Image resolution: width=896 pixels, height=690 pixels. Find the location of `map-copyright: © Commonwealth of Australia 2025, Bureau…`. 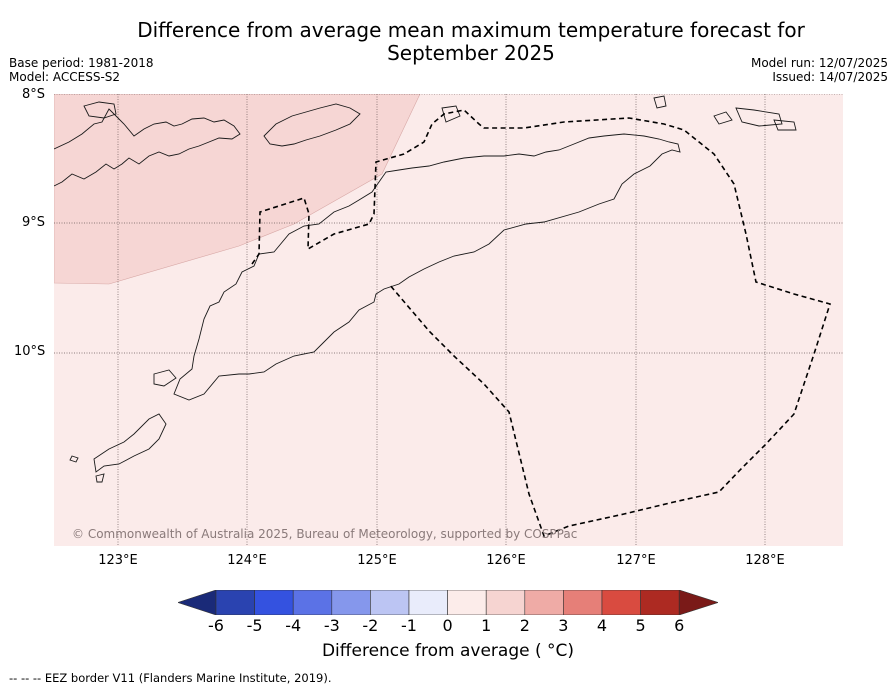

map-copyright: © Commonwealth of Australia 2025, Bureau… is located at coordinates (324, 534).